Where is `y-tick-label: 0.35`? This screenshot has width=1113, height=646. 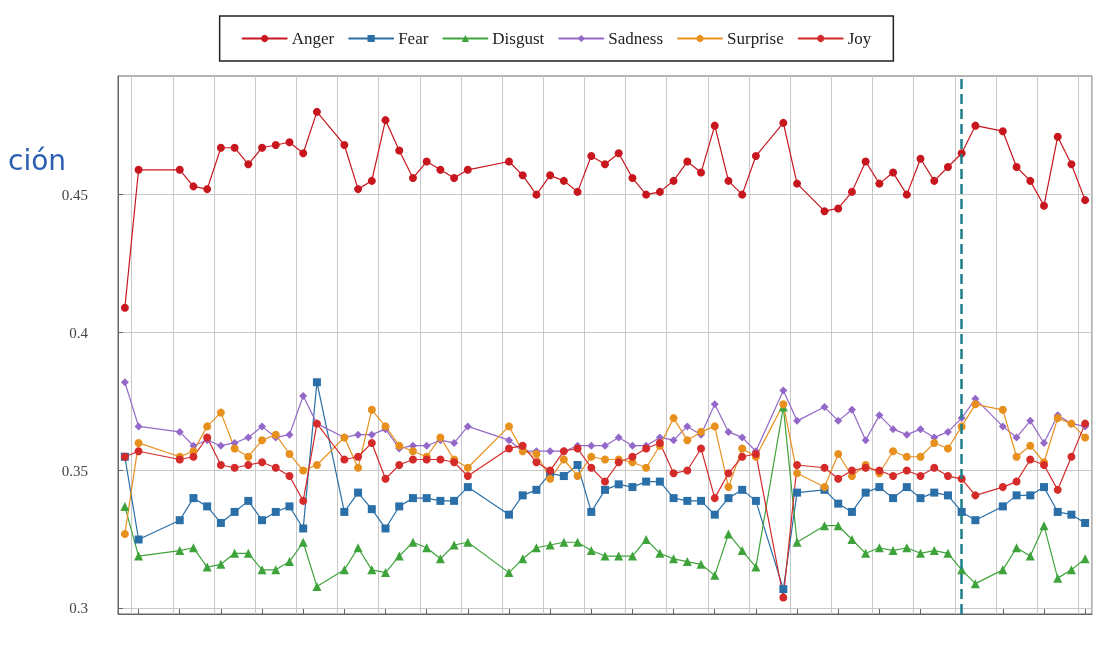
y-tick-label: 0.35 is located at coordinates (74, 470).